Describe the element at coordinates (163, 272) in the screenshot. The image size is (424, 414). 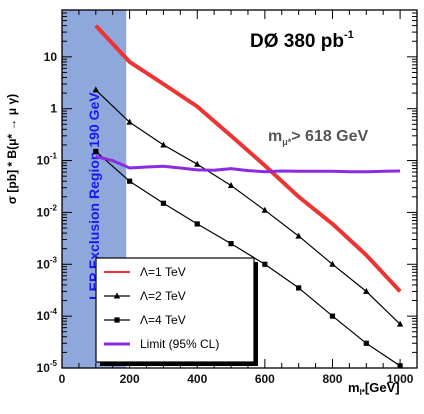
I see `legend-label-0: Λ=1 TeV` at that location.